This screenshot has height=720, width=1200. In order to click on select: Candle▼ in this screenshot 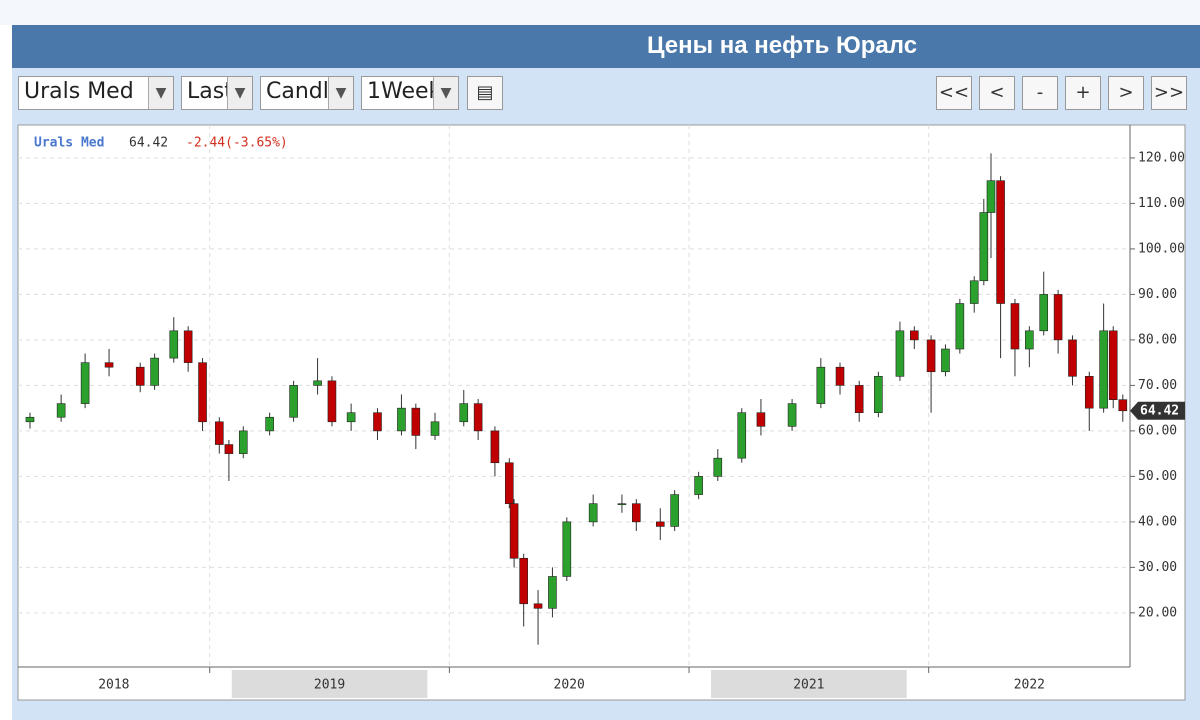, I will do `click(307, 93)`.